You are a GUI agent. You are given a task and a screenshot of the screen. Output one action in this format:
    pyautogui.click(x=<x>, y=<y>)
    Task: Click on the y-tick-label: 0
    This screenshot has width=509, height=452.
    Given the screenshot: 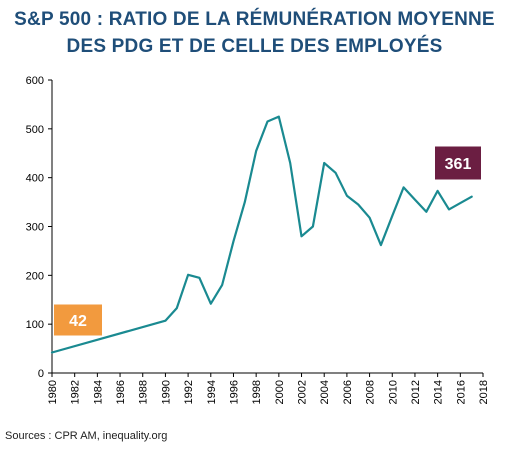 What is the action you would take?
    pyautogui.click(x=41, y=374)
    